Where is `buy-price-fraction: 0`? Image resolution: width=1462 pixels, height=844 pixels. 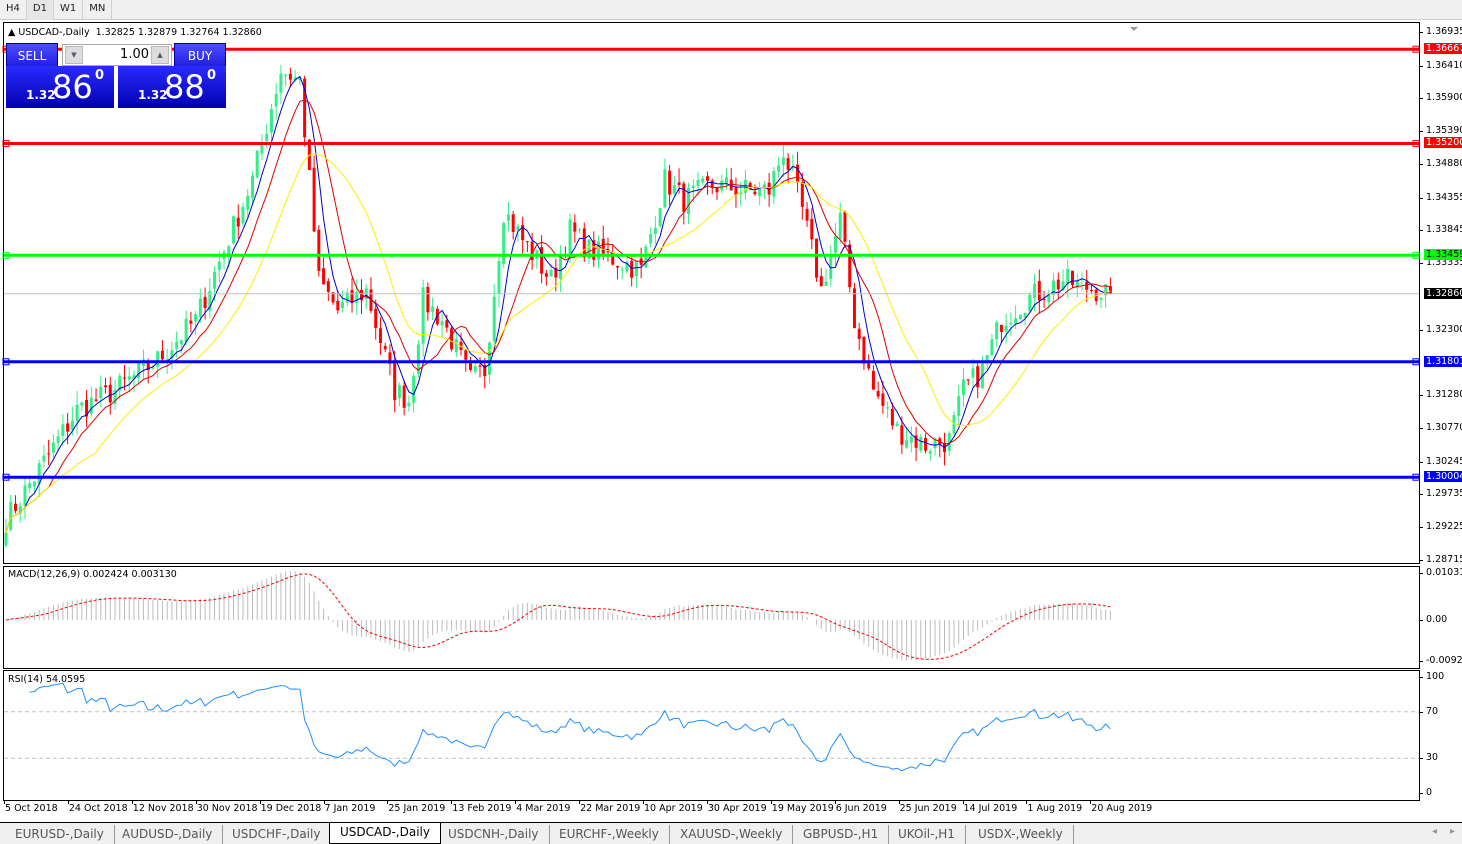
buy-price-fraction: 0 is located at coordinates (212, 75).